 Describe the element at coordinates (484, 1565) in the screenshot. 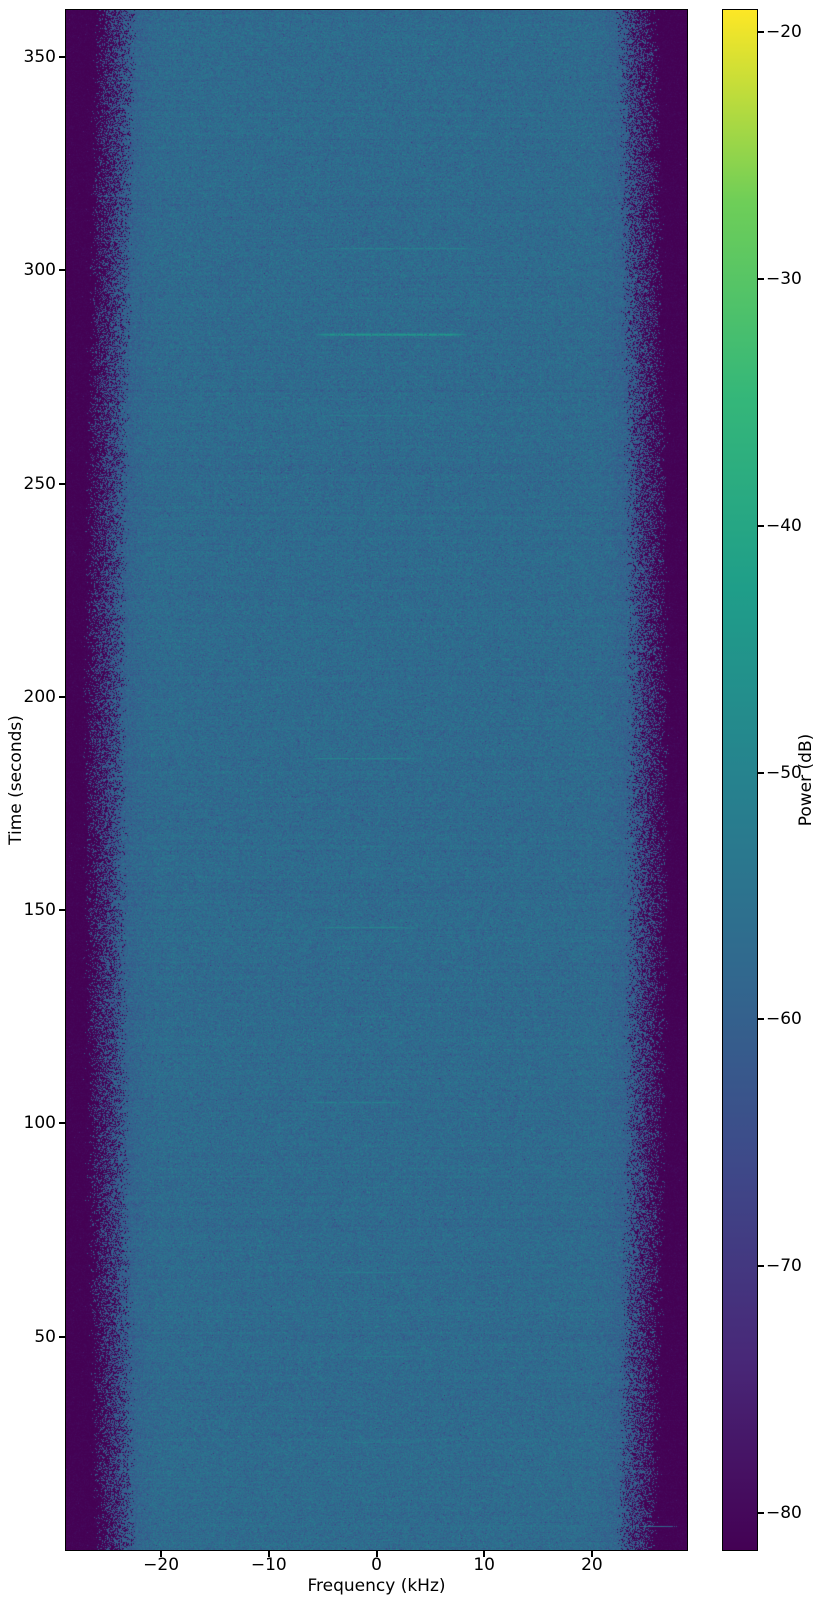

I see `x-tick-label: 10` at that location.